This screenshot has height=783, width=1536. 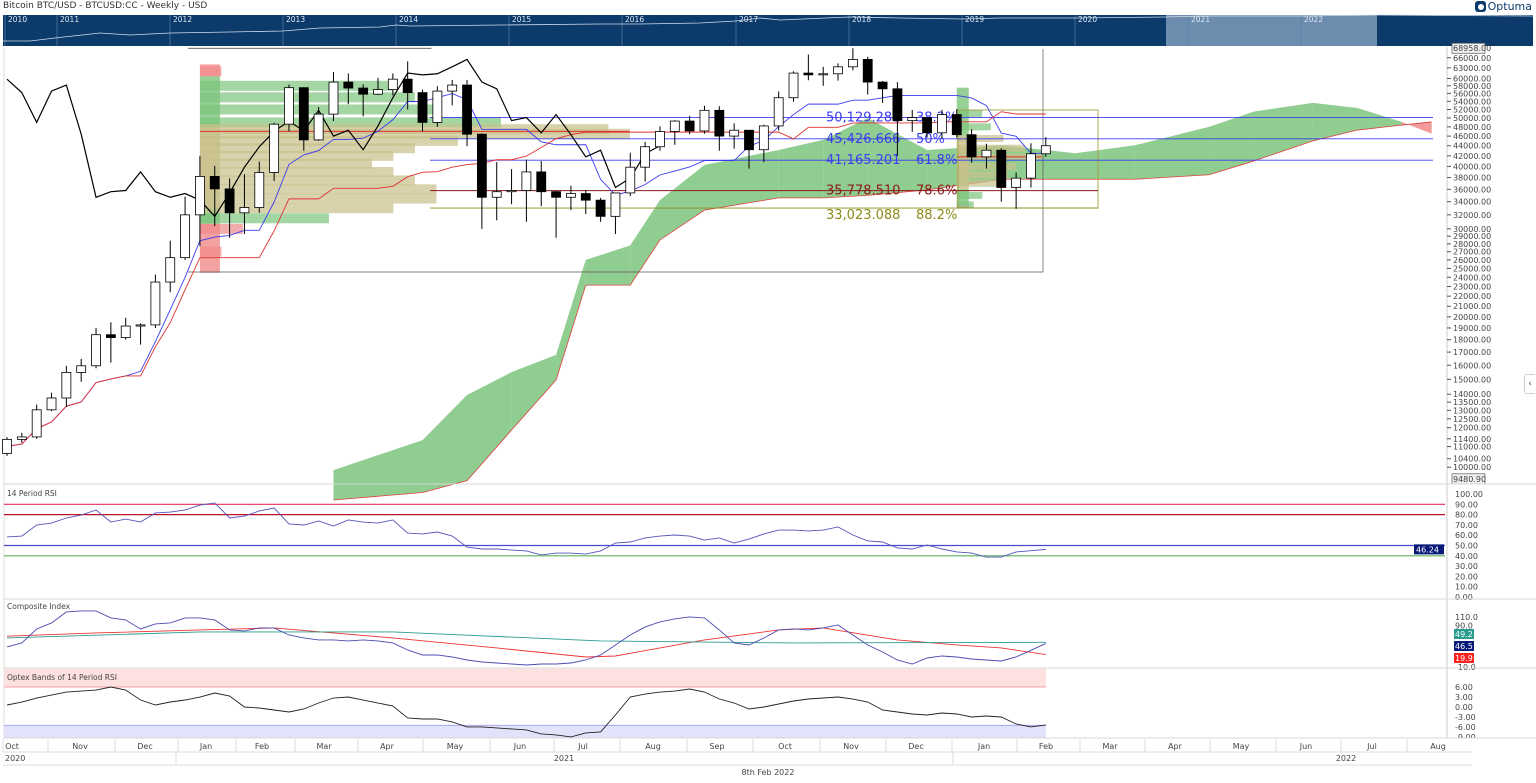 I want to click on rsi-title: 14 Period RSI, so click(x=32, y=493).